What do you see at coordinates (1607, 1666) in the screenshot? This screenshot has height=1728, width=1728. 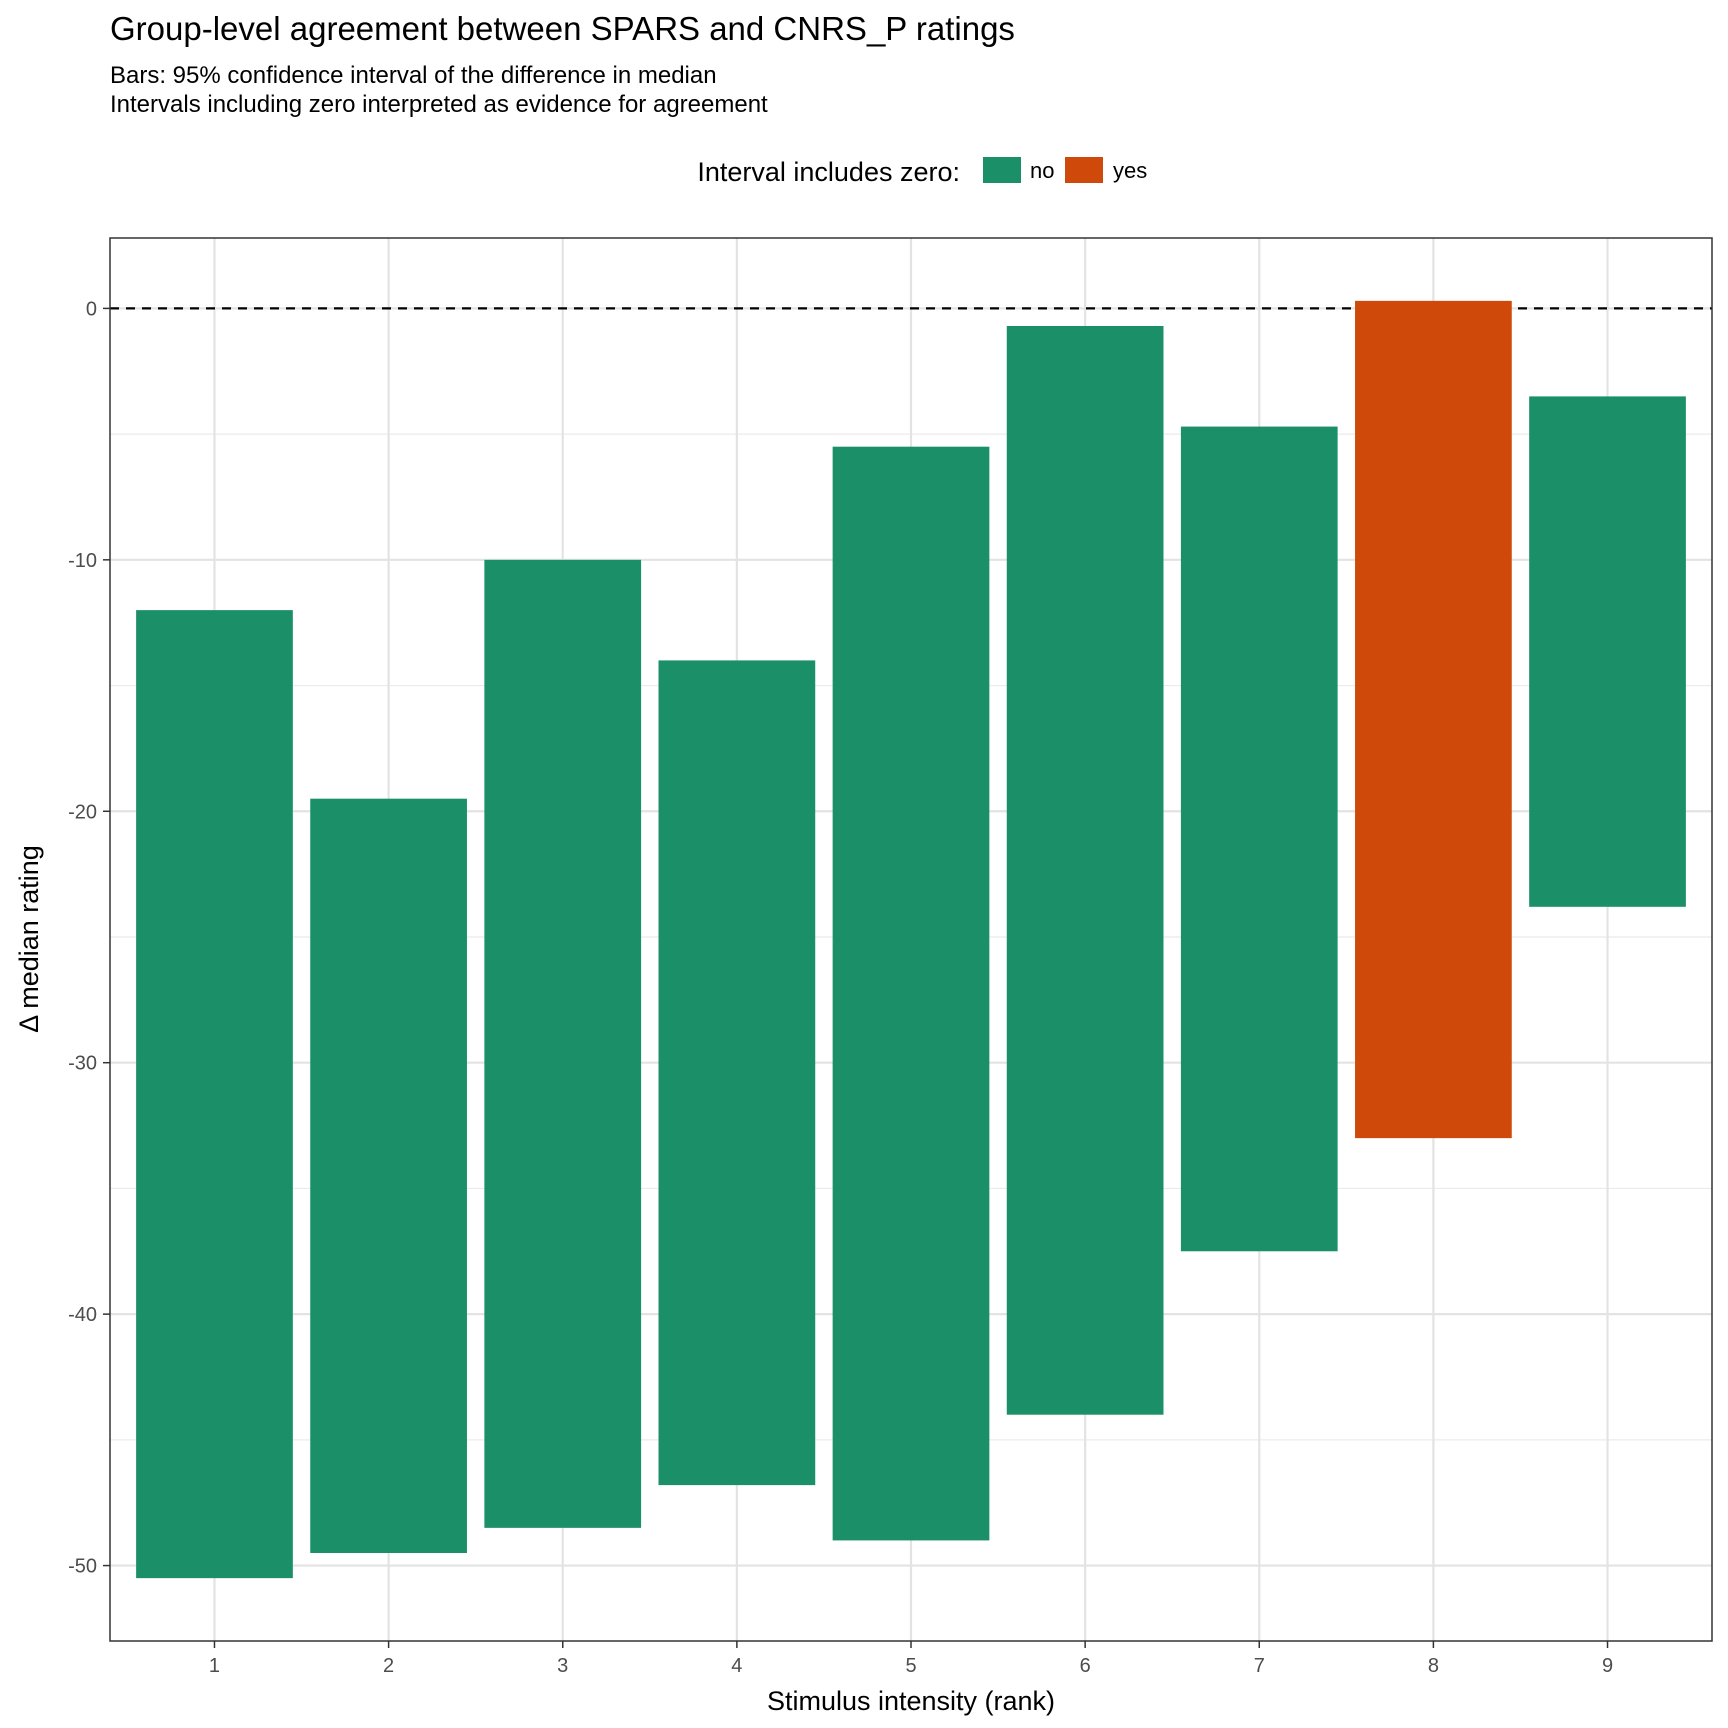 I see `x-tick-label: 9` at bounding box center [1607, 1666].